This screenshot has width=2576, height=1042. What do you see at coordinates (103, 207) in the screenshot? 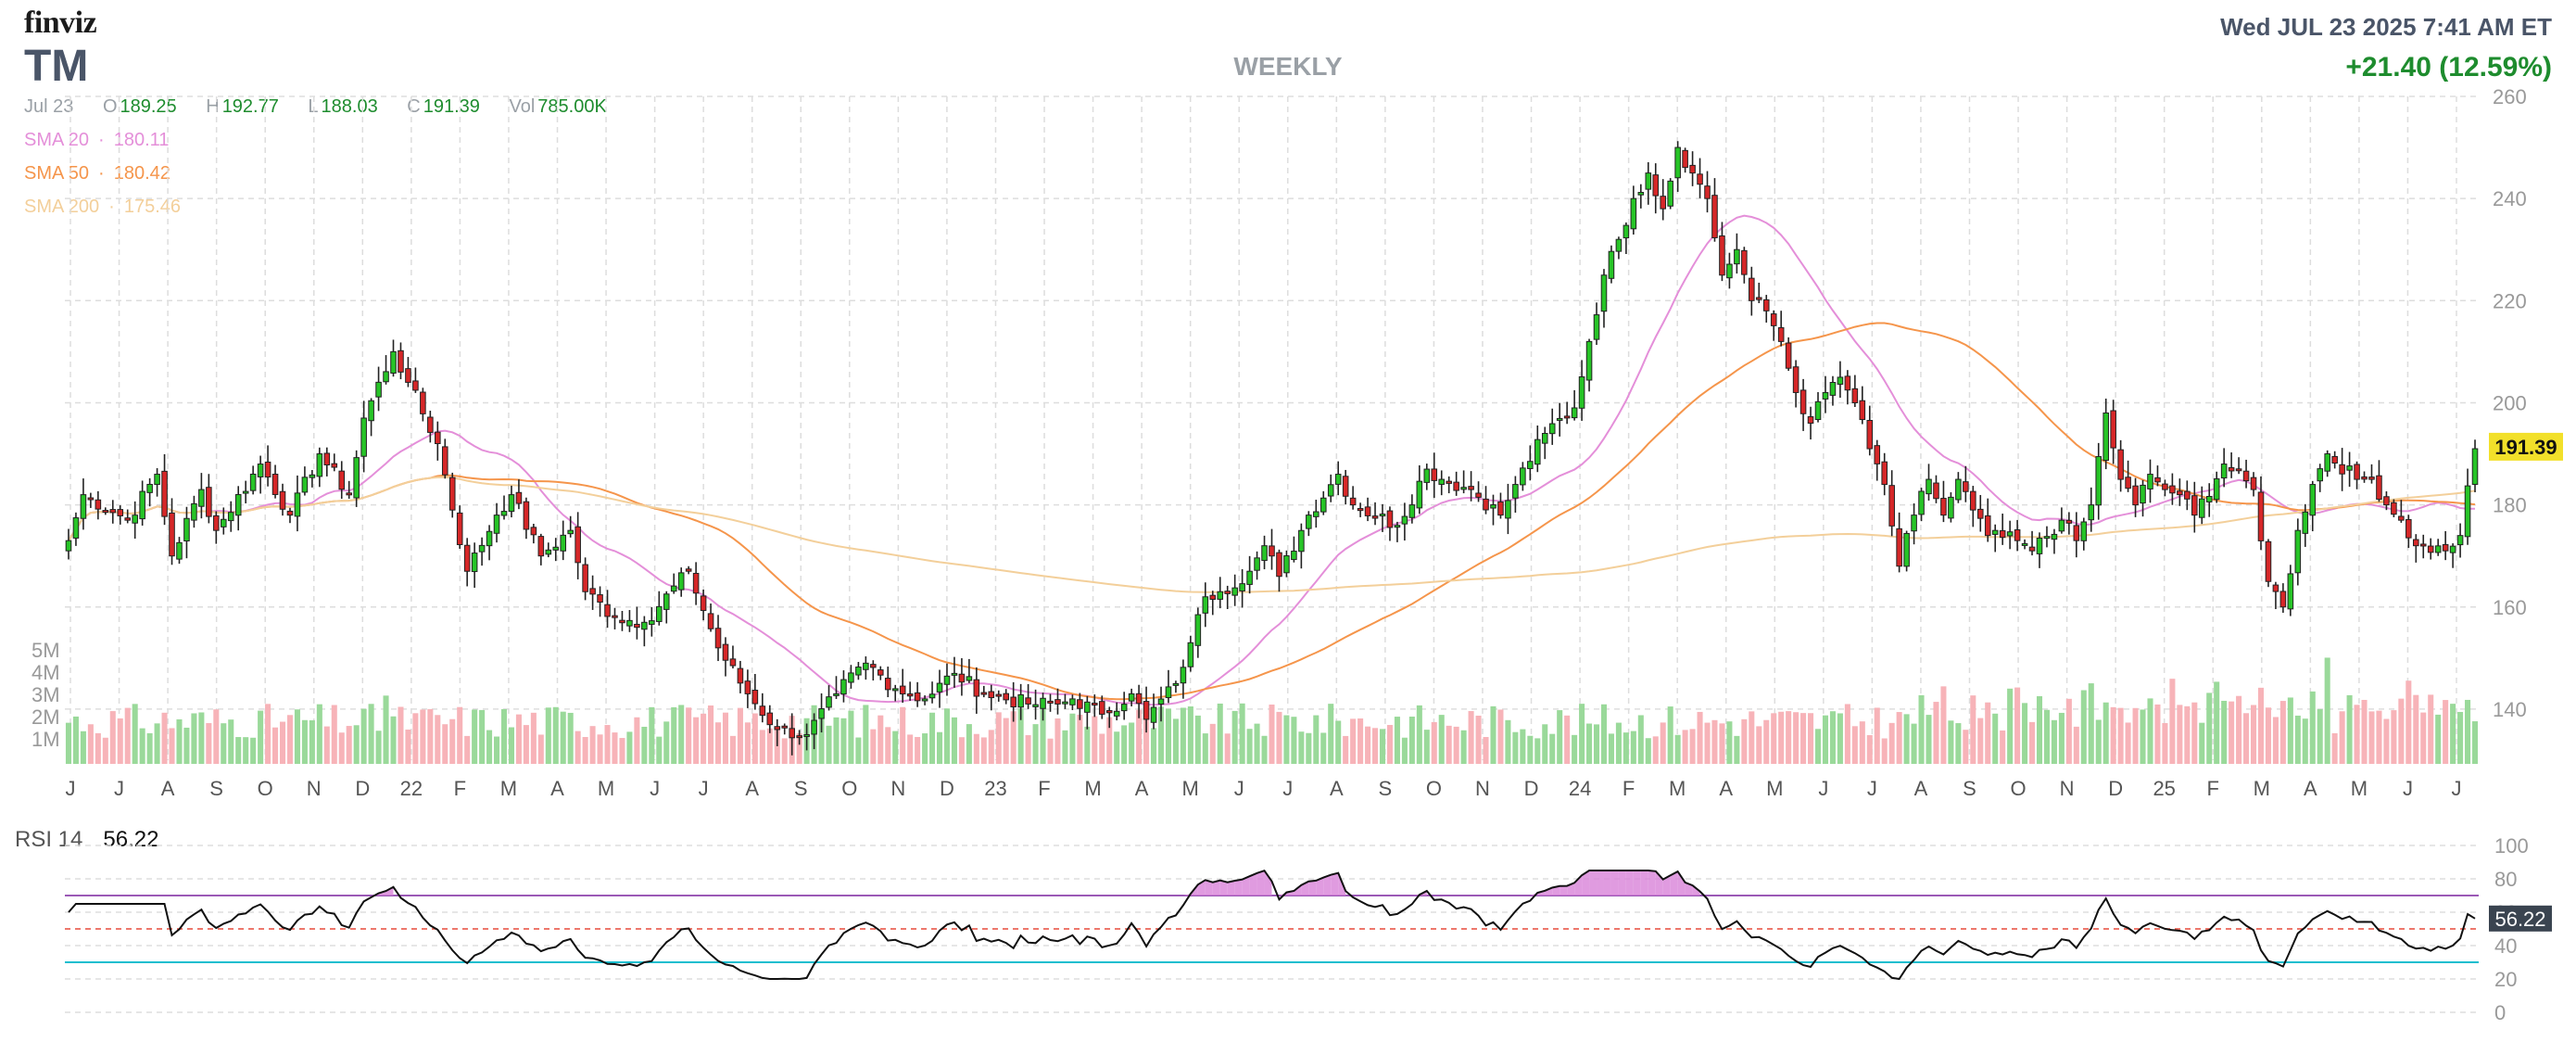
I see `sma200-legend: SMA 200 · 175.46` at bounding box center [103, 207].